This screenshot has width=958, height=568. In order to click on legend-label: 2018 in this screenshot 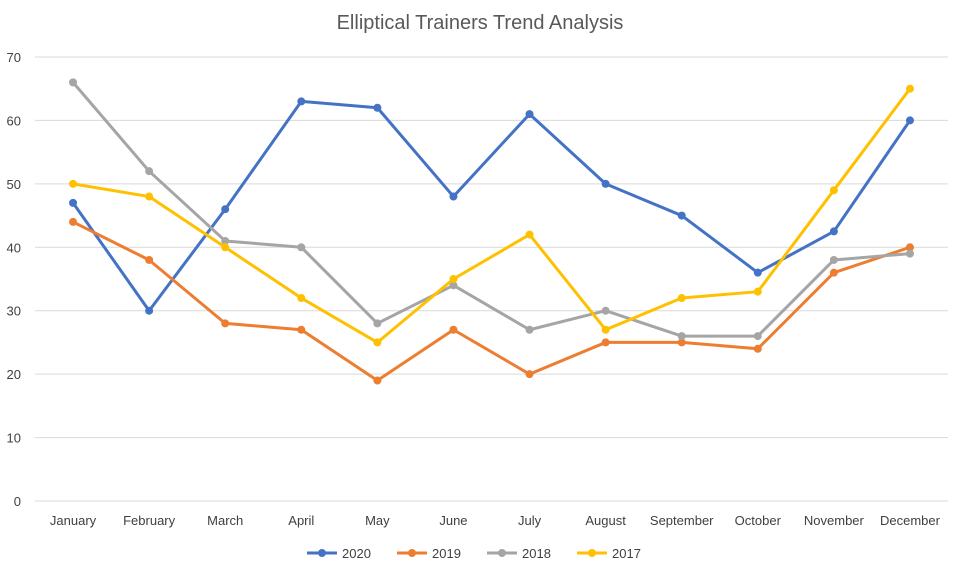, I will do `click(536, 553)`.